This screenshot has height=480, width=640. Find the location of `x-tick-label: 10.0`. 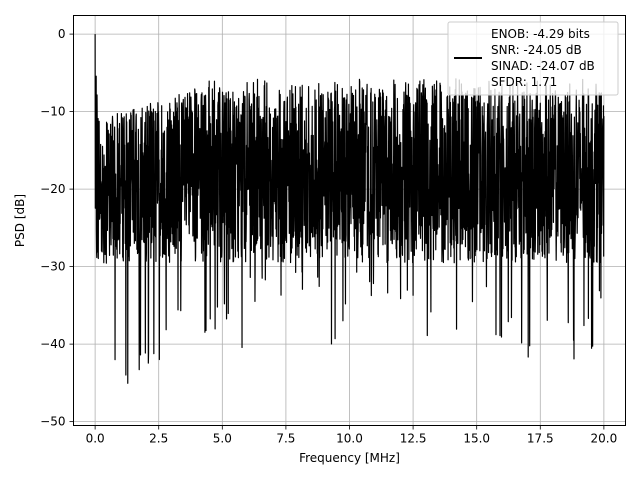

x-tick-label: 10.0 is located at coordinates (349, 439).